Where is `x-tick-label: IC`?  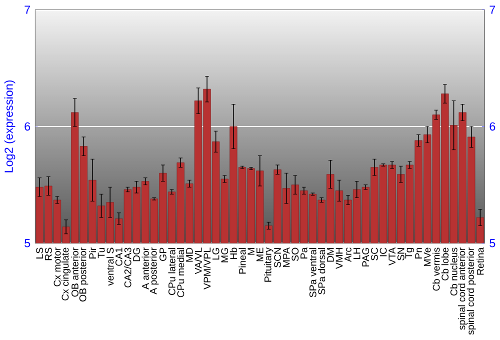 x-tick-label: IC is located at coordinates (383, 251).